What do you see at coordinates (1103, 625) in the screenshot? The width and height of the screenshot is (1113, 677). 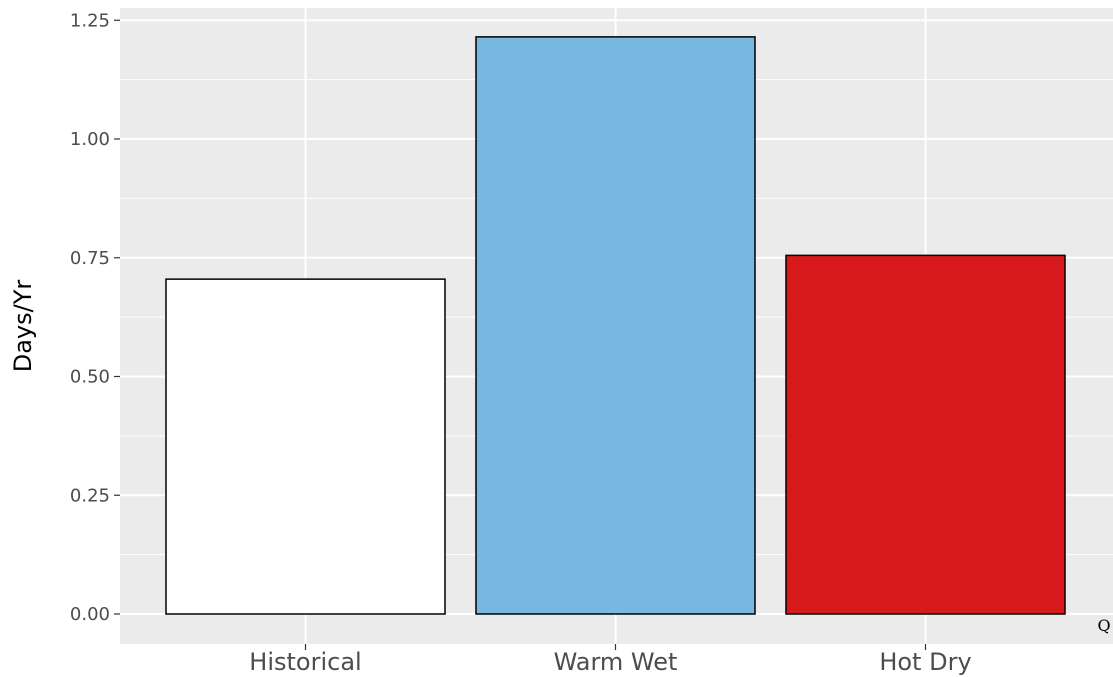 I see `corner-annotation: Q` at bounding box center [1103, 625].